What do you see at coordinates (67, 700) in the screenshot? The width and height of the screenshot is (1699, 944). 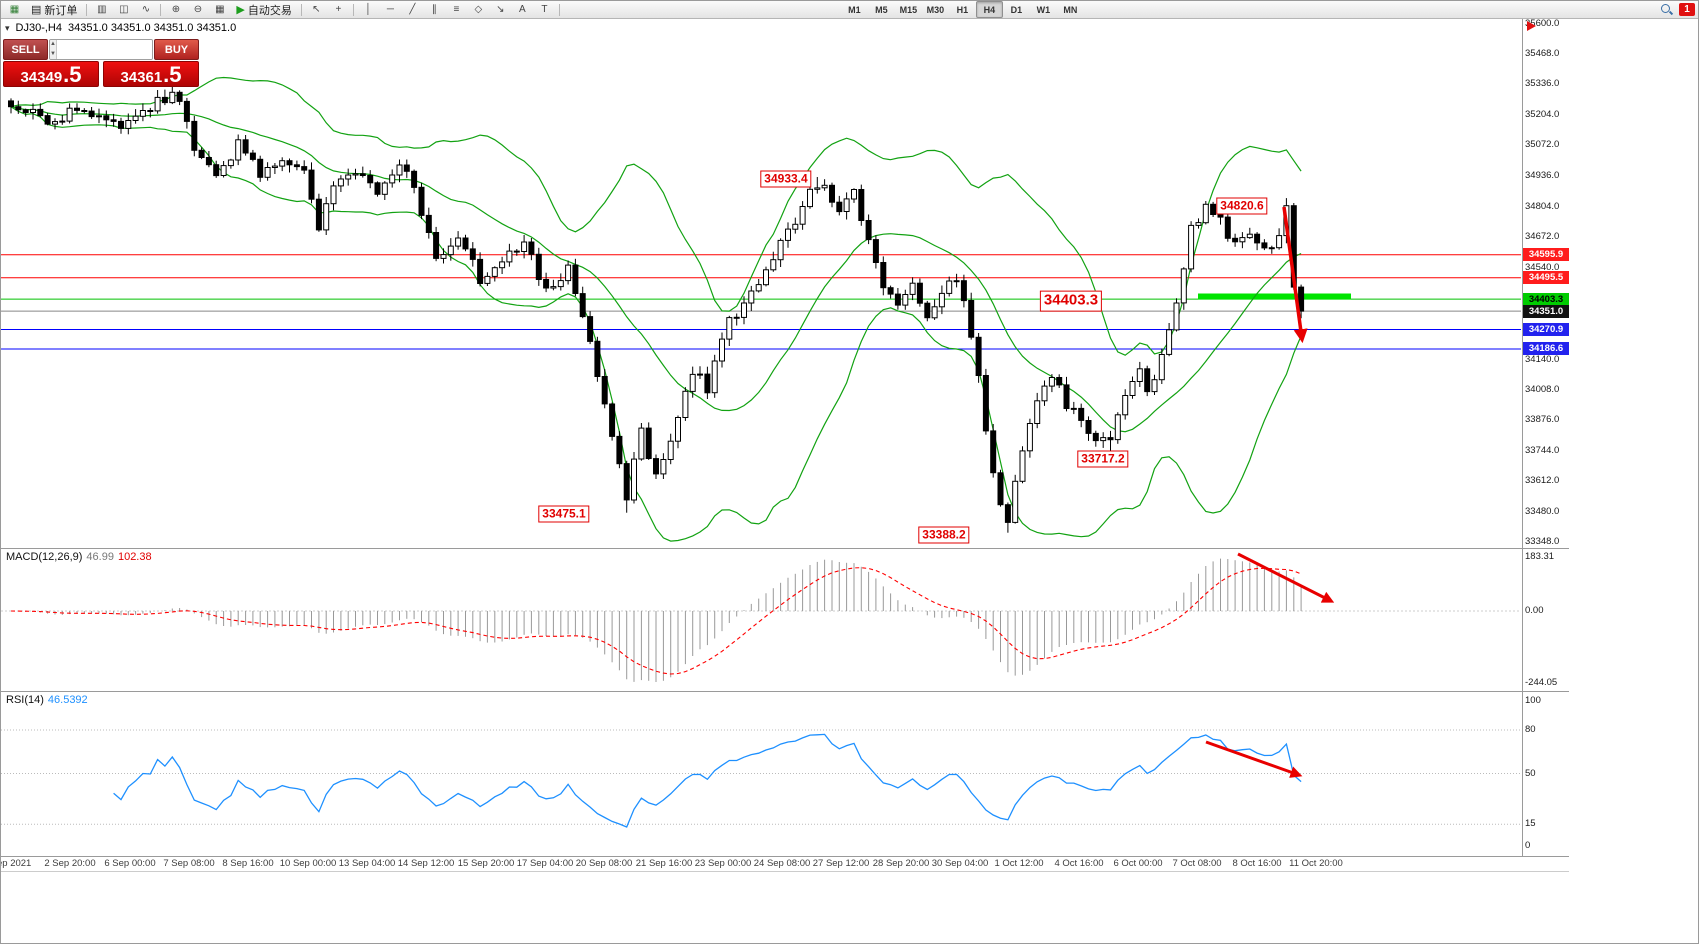 I see `rsi-value: 46.5392` at bounding box center [67, 700].